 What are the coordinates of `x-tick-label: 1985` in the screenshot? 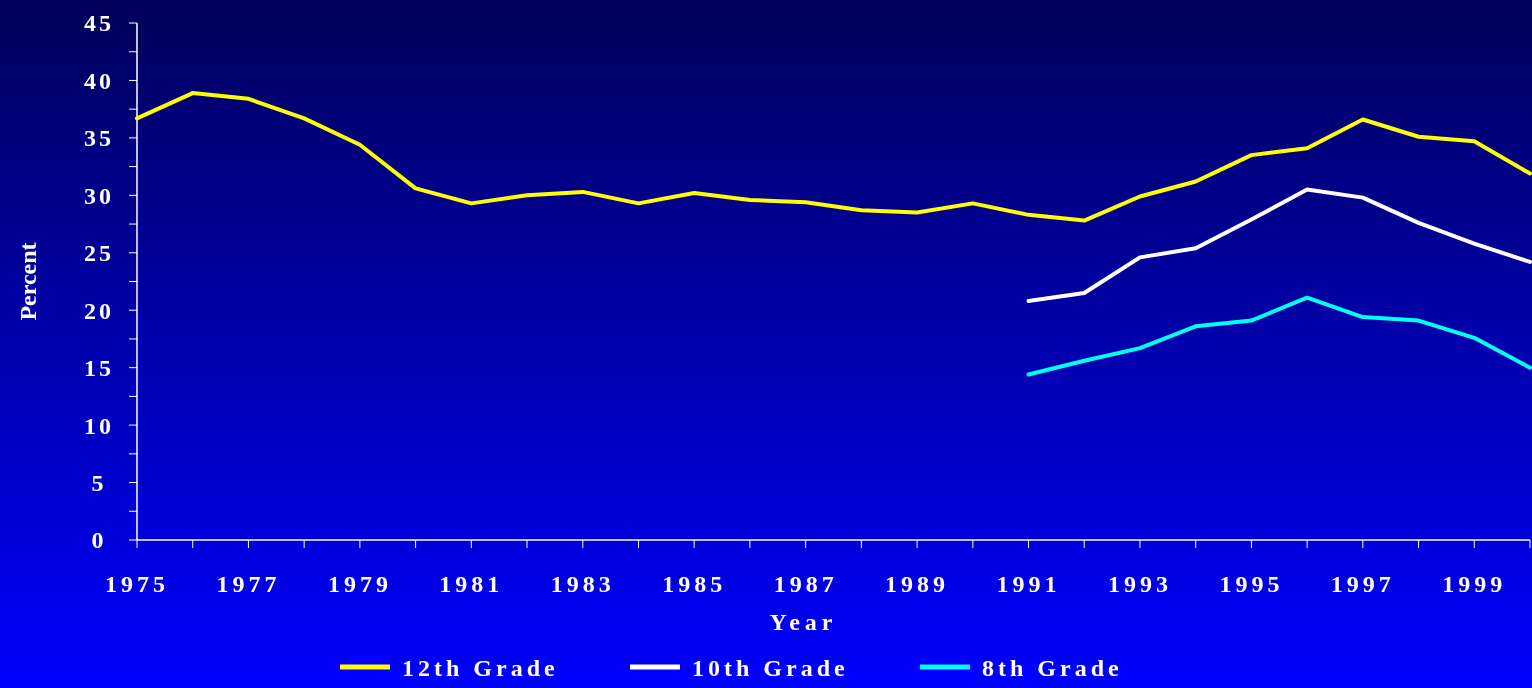 It's located at (694, 584).